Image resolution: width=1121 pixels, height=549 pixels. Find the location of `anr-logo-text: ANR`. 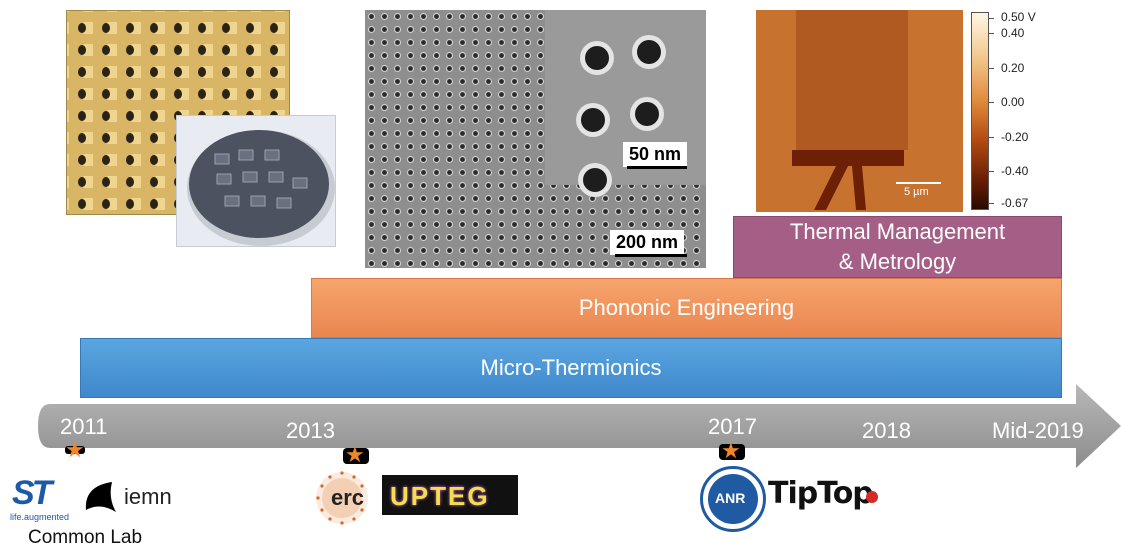

anr-logo-text: ANR is located at coordinates (730, 498).